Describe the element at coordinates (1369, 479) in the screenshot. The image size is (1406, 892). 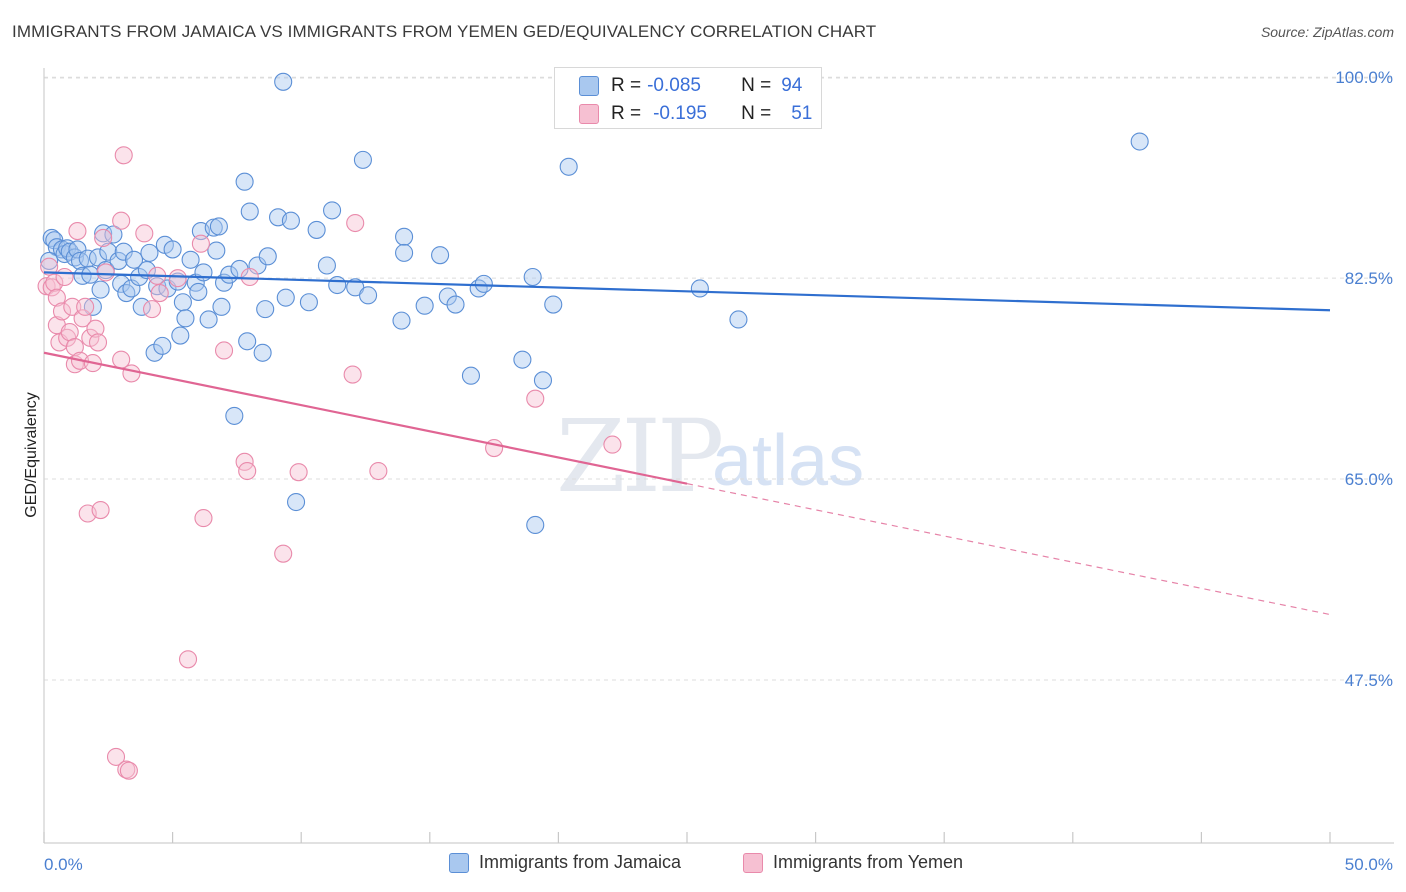
I see `y-tick-label: 65.0%` at that location.